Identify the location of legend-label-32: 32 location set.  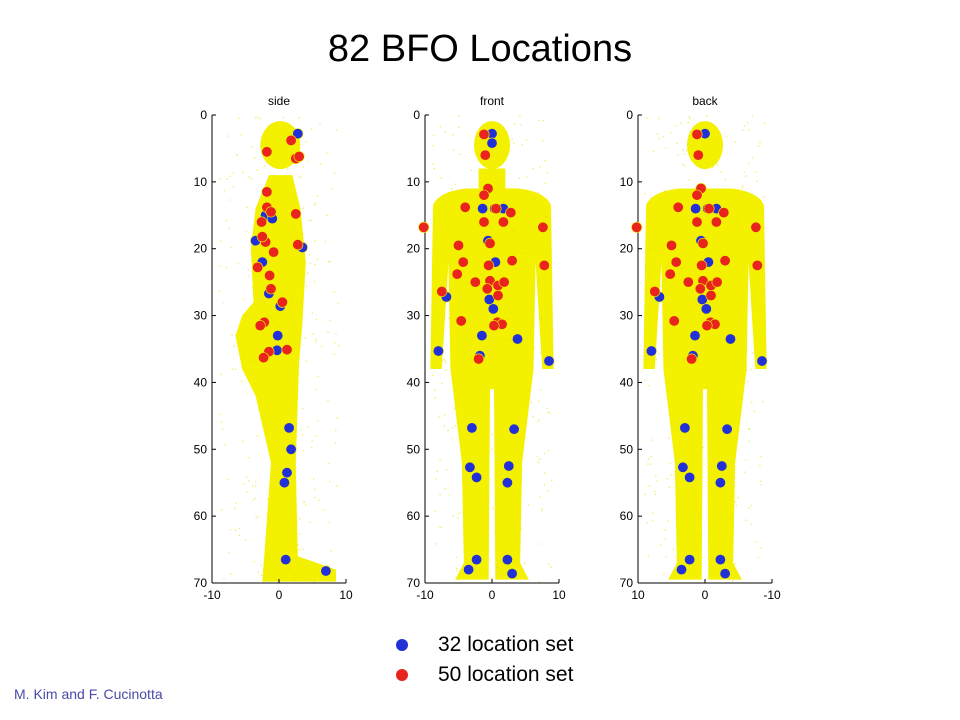
(506, 644).